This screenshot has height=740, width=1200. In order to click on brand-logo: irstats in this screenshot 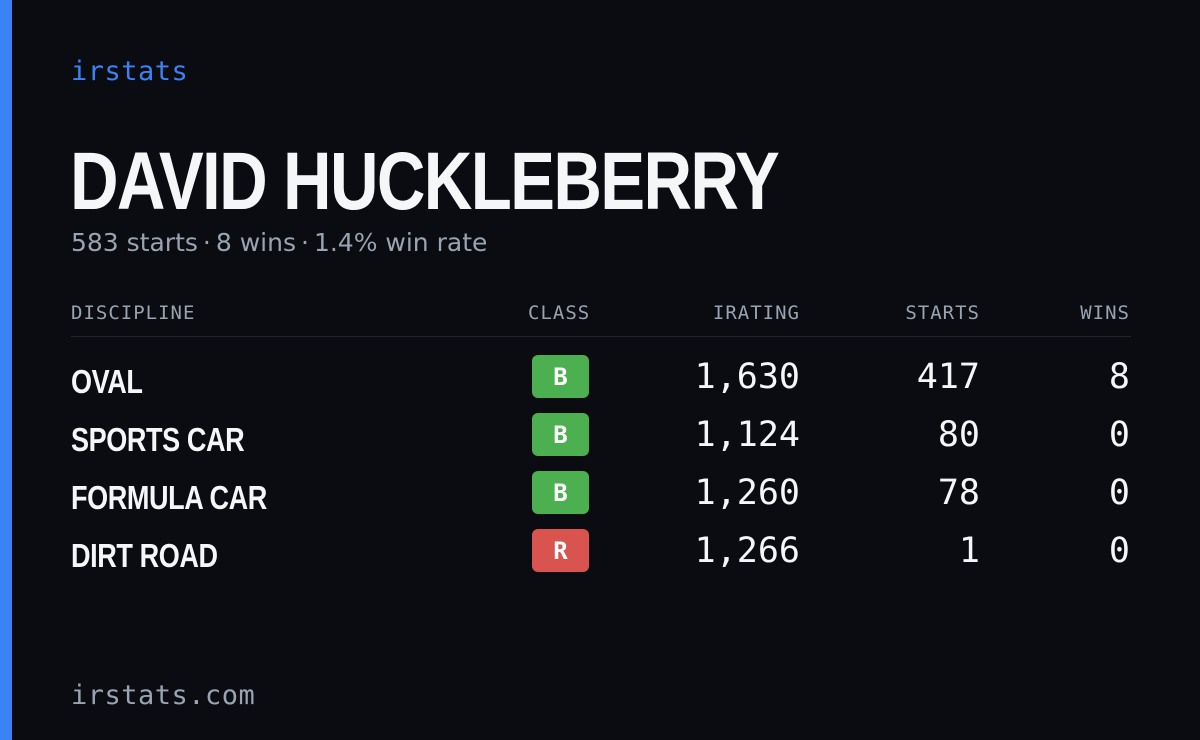, I will do `click(130, 71)`.